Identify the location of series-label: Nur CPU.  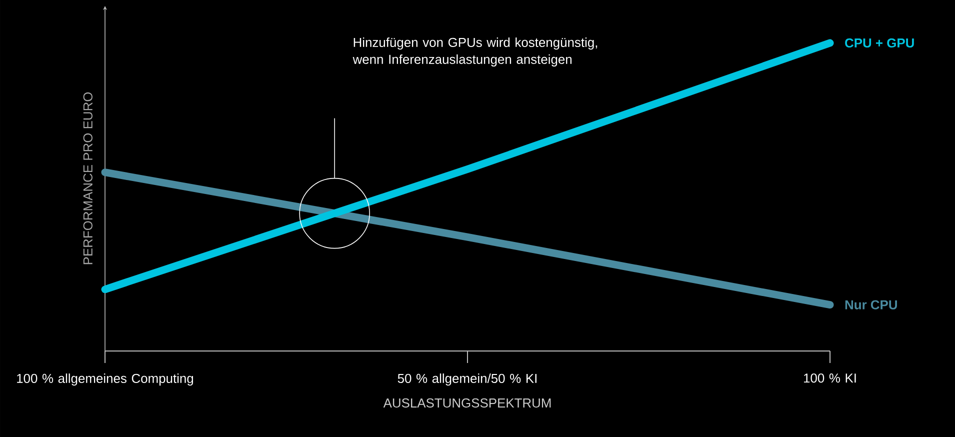
(871, 305).